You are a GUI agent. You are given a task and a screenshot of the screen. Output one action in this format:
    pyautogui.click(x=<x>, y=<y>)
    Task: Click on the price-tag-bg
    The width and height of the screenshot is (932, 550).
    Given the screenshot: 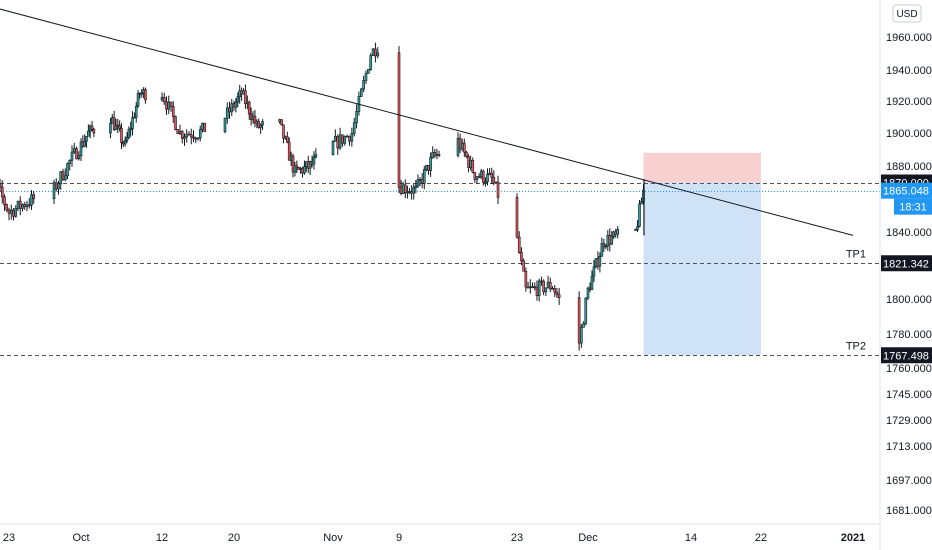 What is the action you would take?
    pyautogui.click(x=906, y=263)
    